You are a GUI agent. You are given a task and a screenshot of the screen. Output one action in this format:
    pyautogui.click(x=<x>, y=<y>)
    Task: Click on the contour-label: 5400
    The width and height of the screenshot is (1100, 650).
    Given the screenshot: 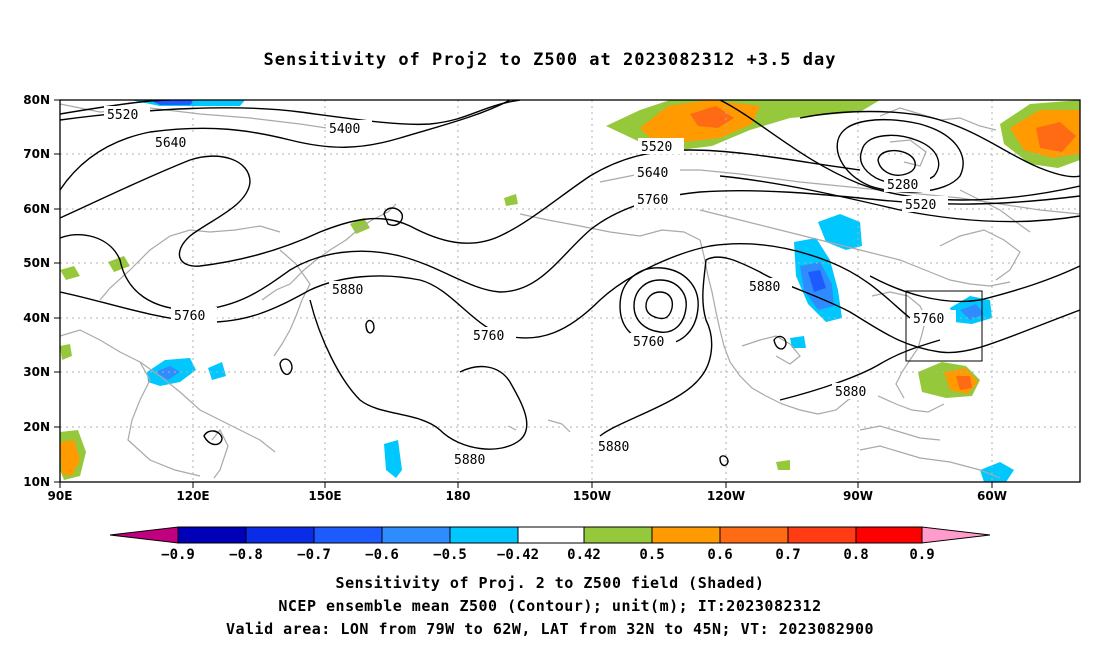 What is the action you would take?
    pyautogui.click(x=344, y=129)
    